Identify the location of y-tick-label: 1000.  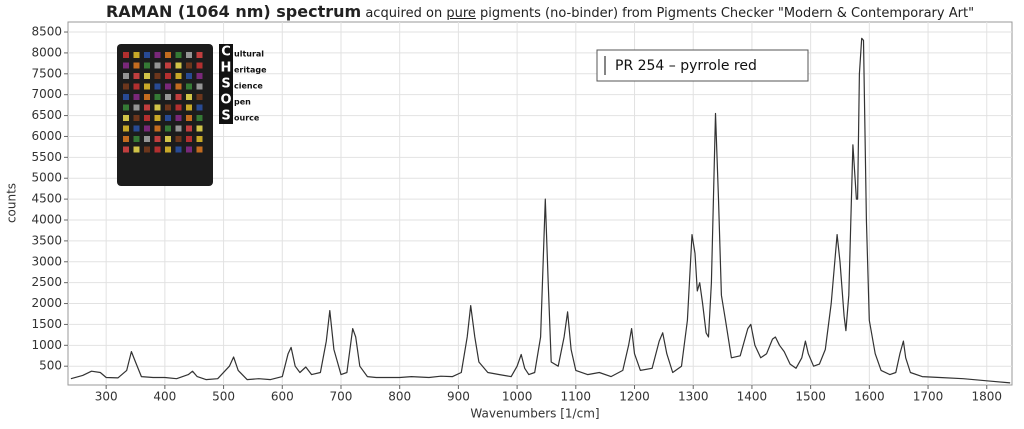
(46, 345).